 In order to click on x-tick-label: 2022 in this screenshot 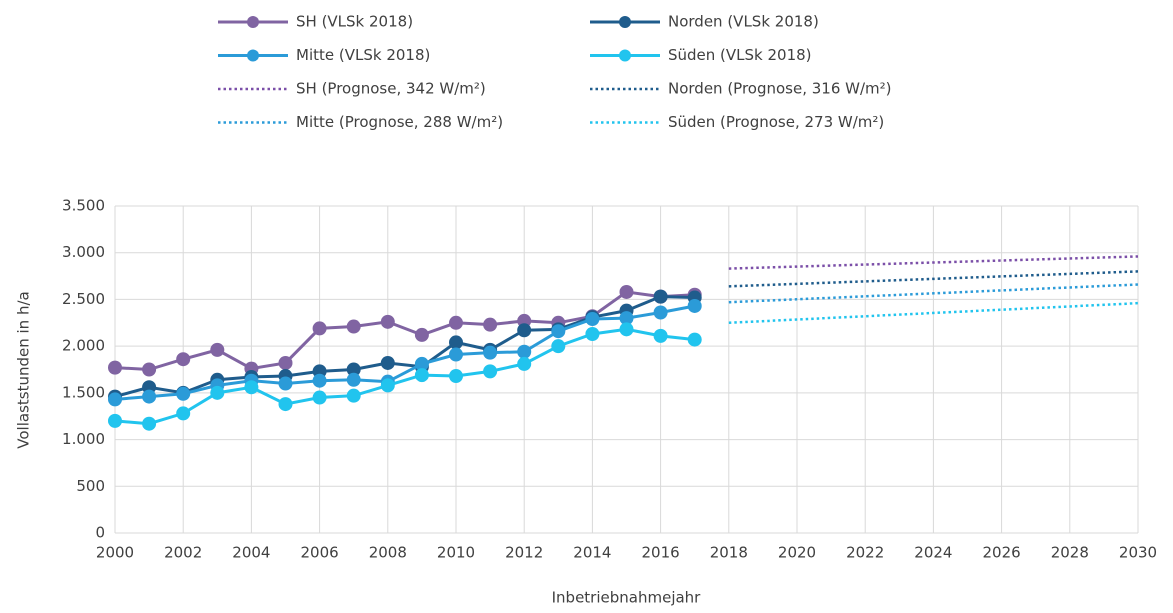, I will do `click(865, 553)`.